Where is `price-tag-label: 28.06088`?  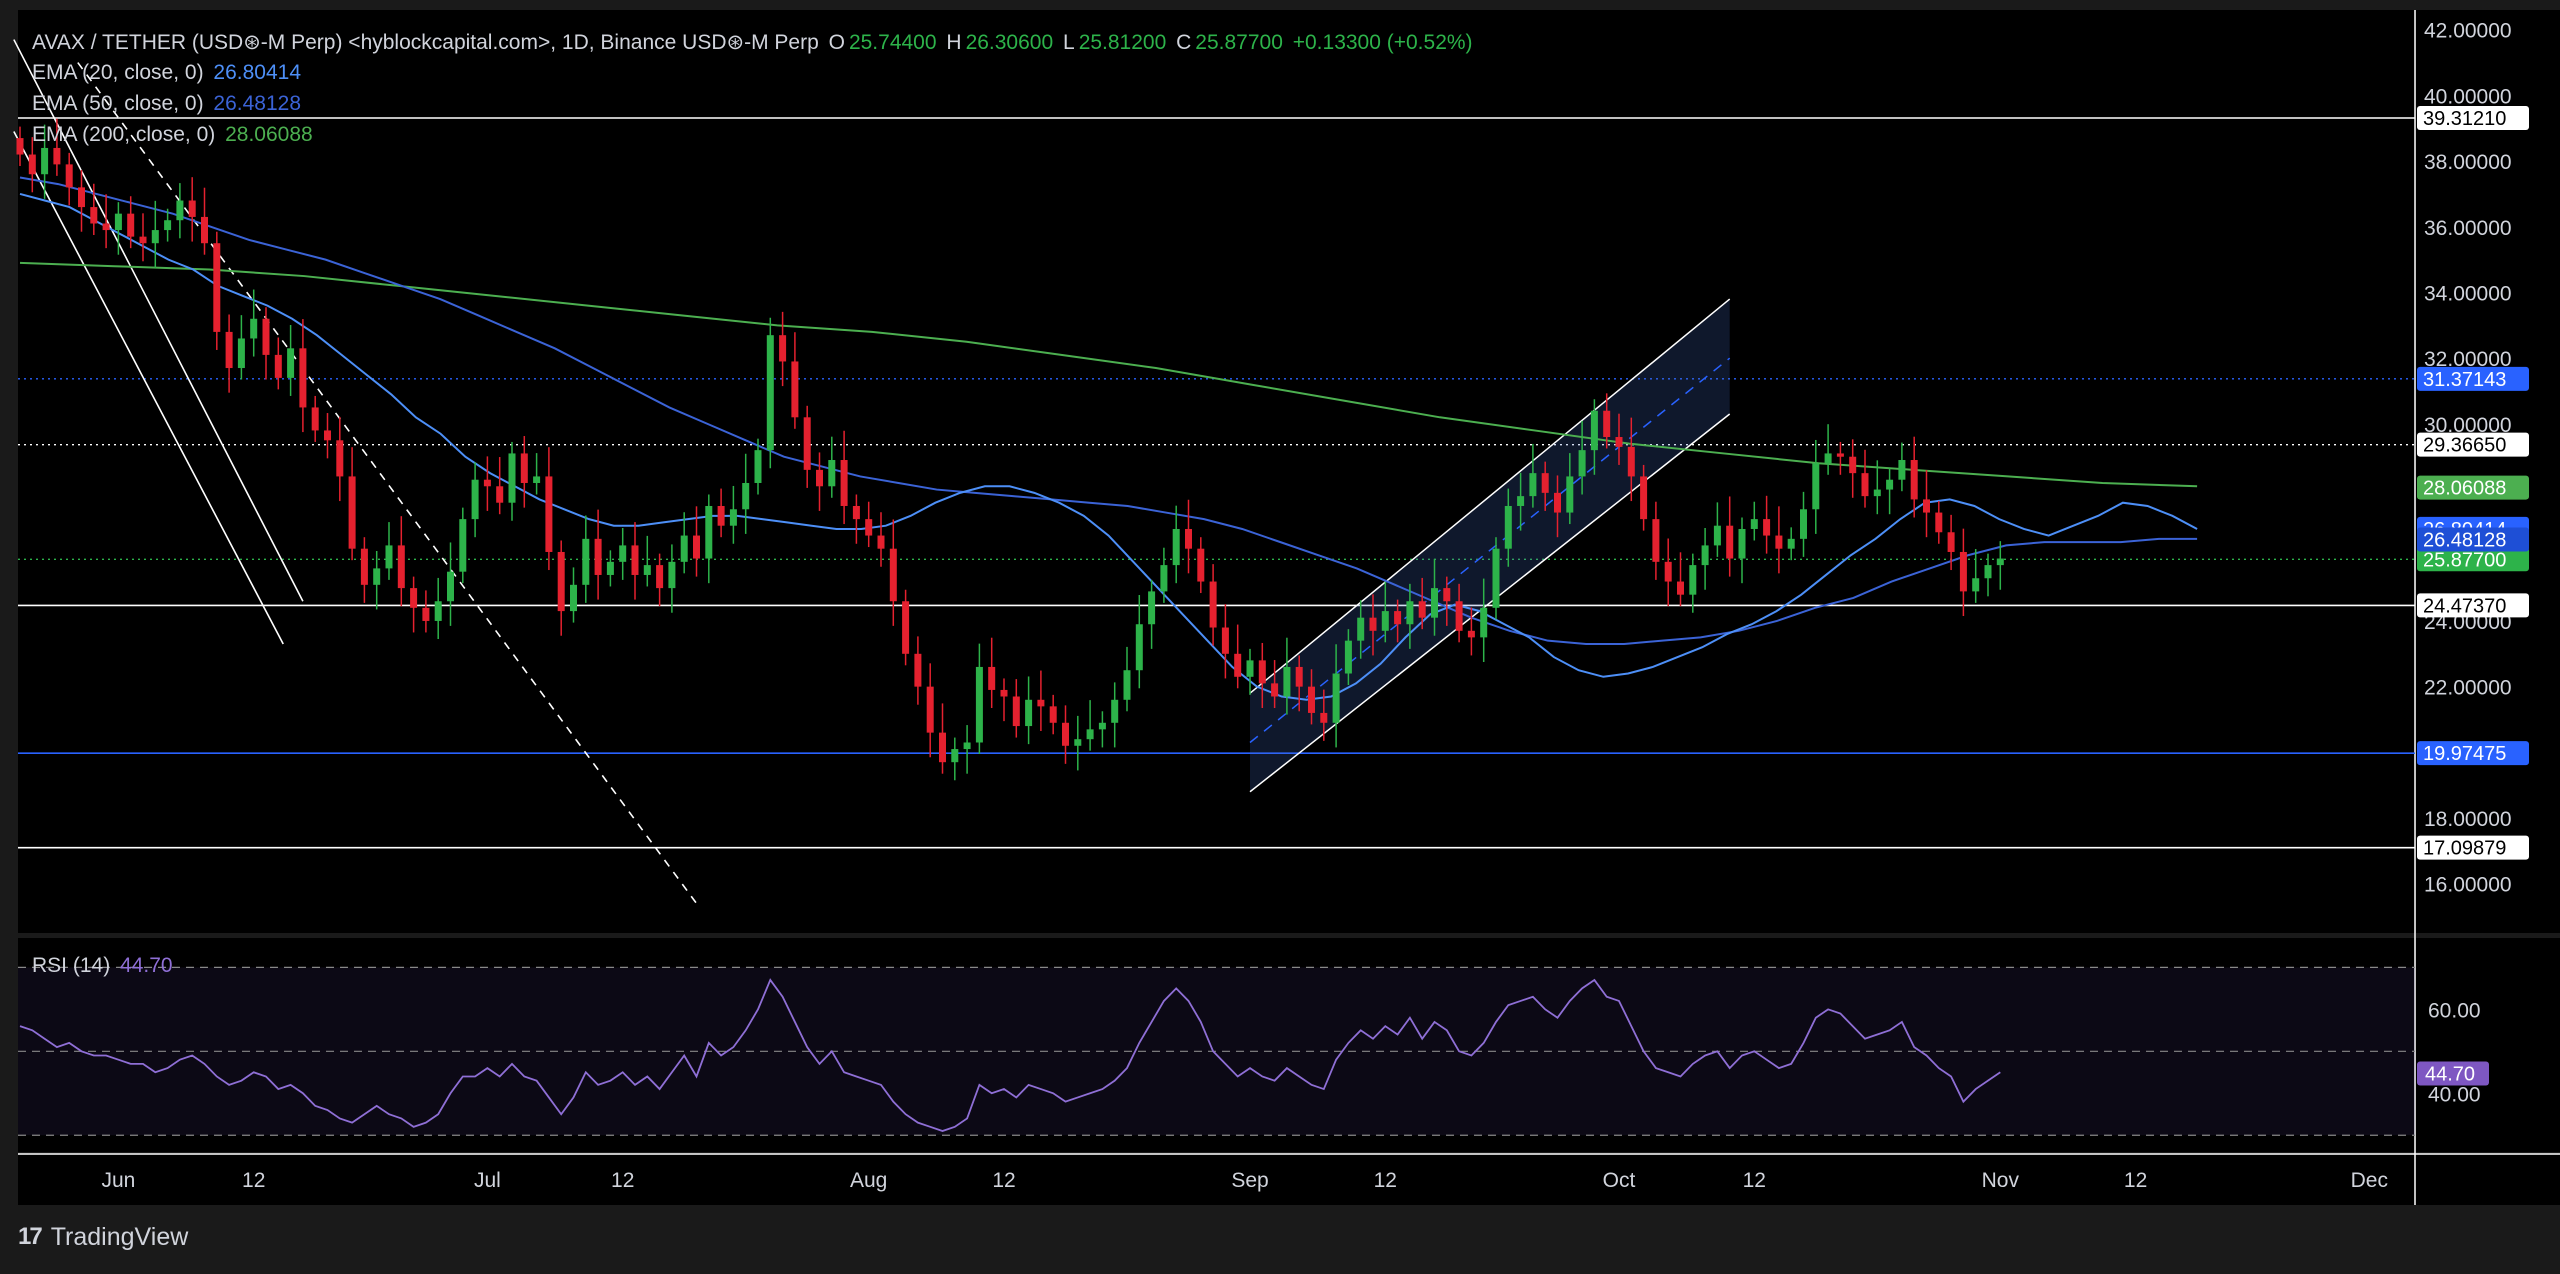
price-tag-label: 28.06088 is located at coordinates (2464, 489).